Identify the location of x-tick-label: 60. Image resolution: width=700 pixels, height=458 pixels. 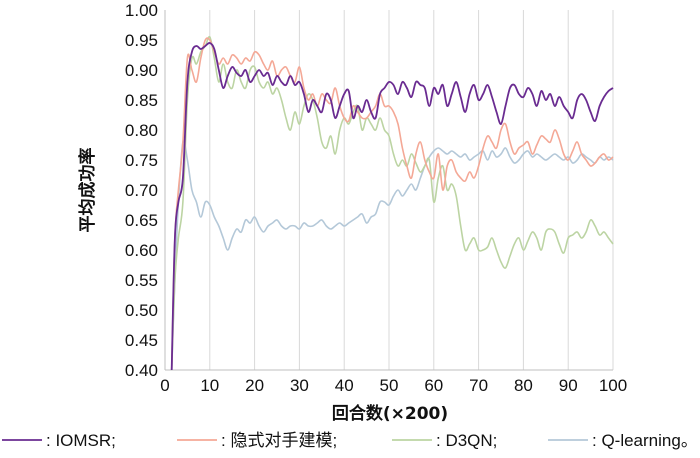
(433, 385).